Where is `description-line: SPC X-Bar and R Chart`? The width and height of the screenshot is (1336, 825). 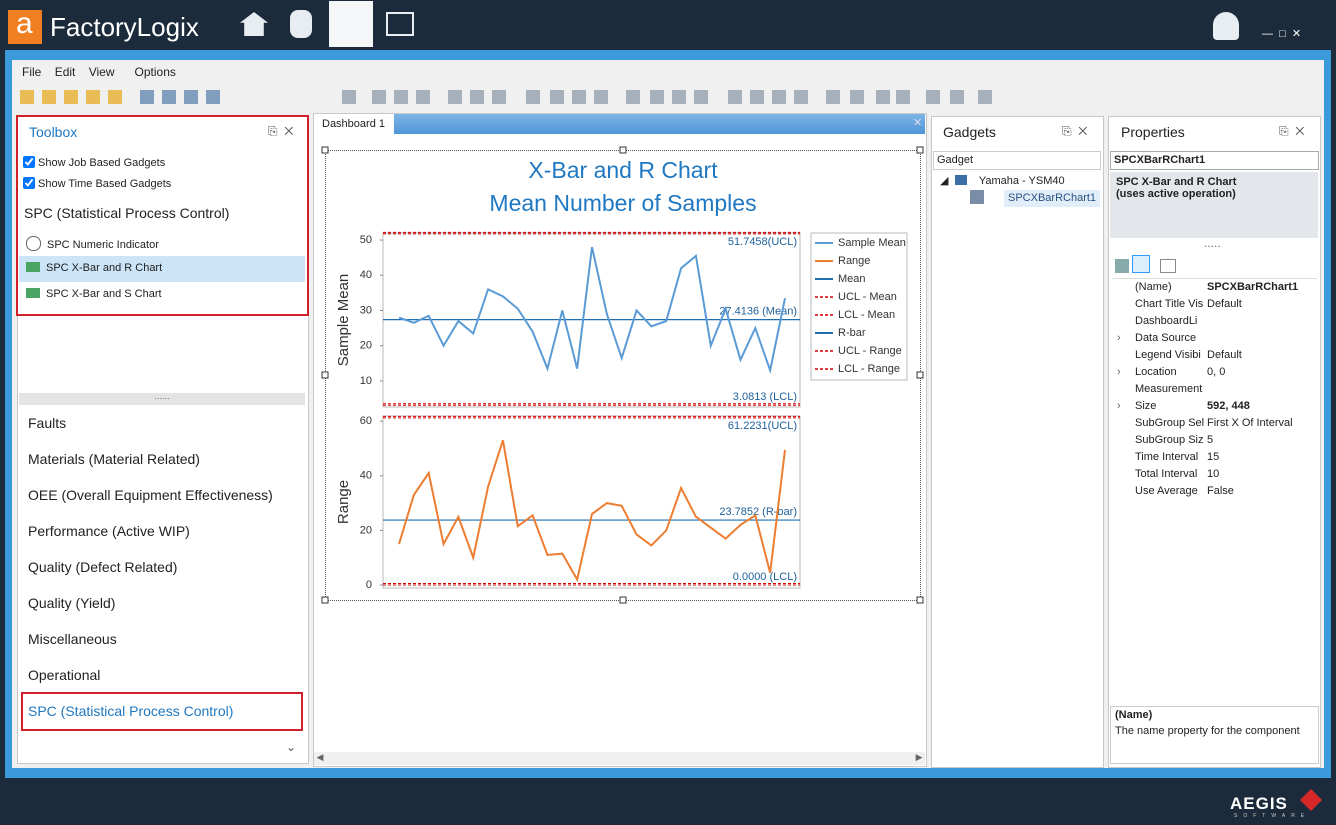
description-line: SPC X-Bar and R Chart is located at coordinates (1176, 182).